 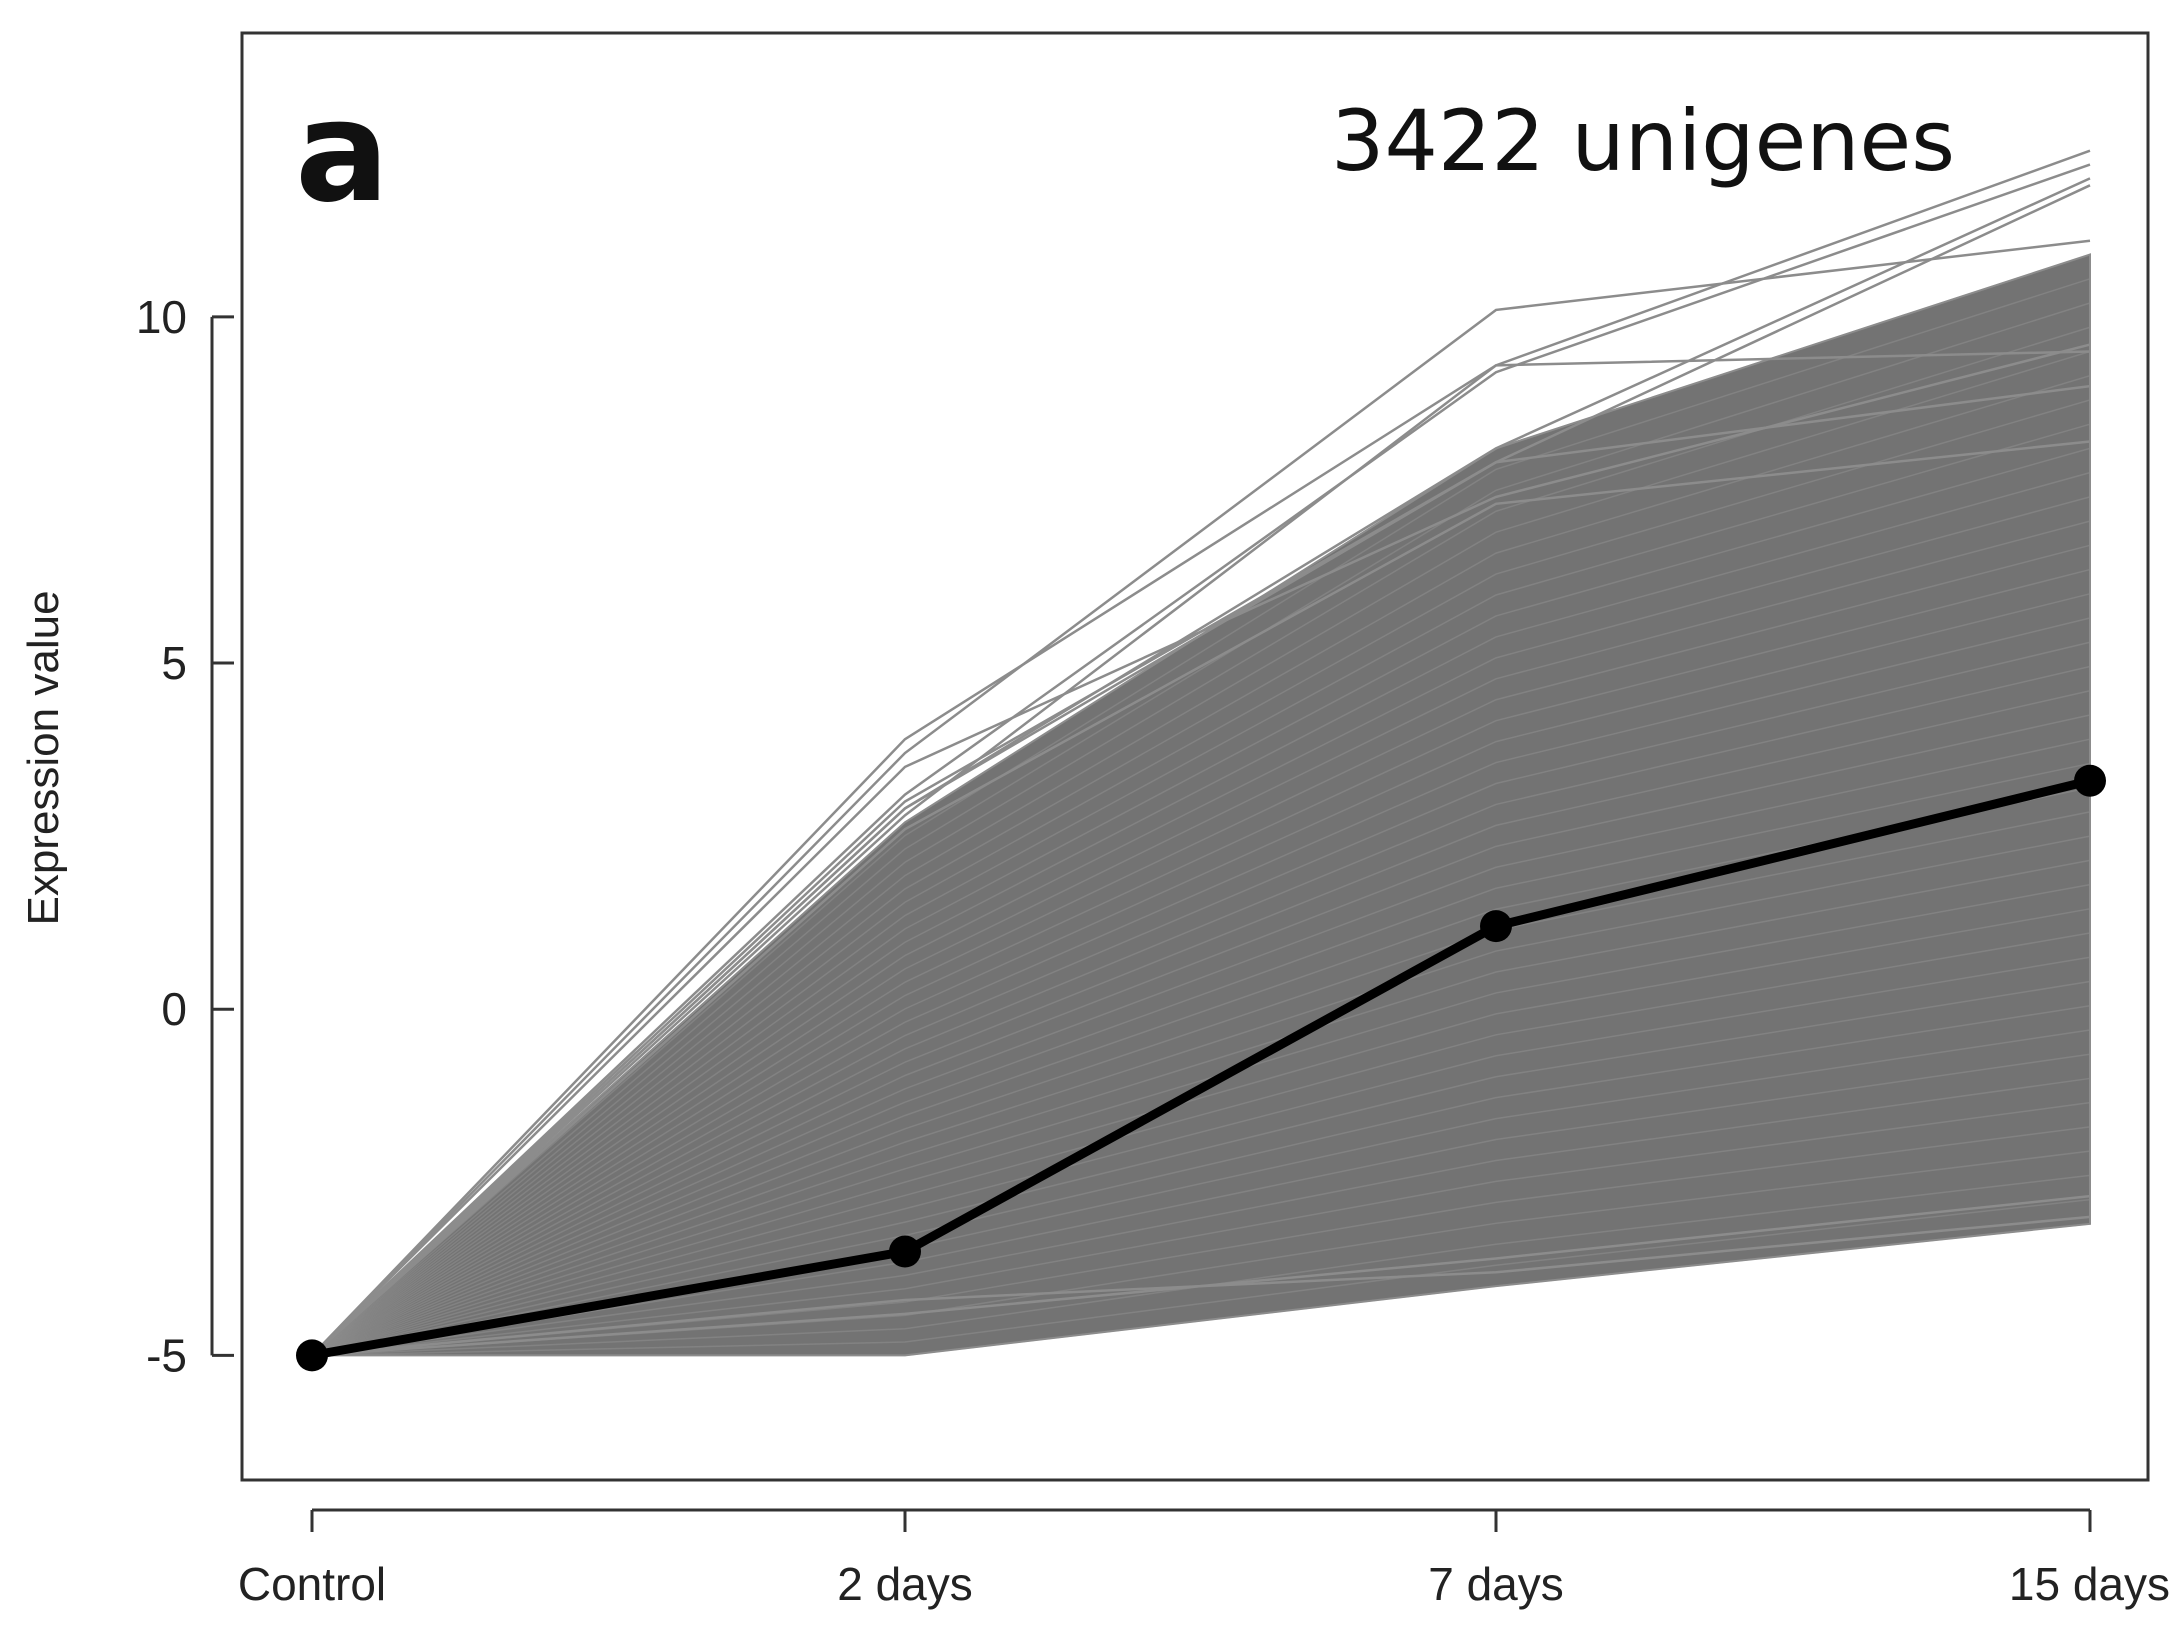 I want to click on x-tick-label: Control, so click(x=312, y=1584).